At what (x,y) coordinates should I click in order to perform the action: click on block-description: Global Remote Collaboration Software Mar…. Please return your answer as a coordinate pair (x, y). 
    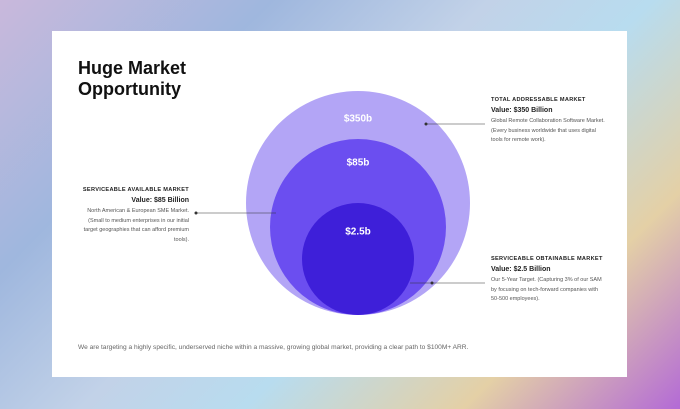
    Looking at the image, I should click on (548, 130).